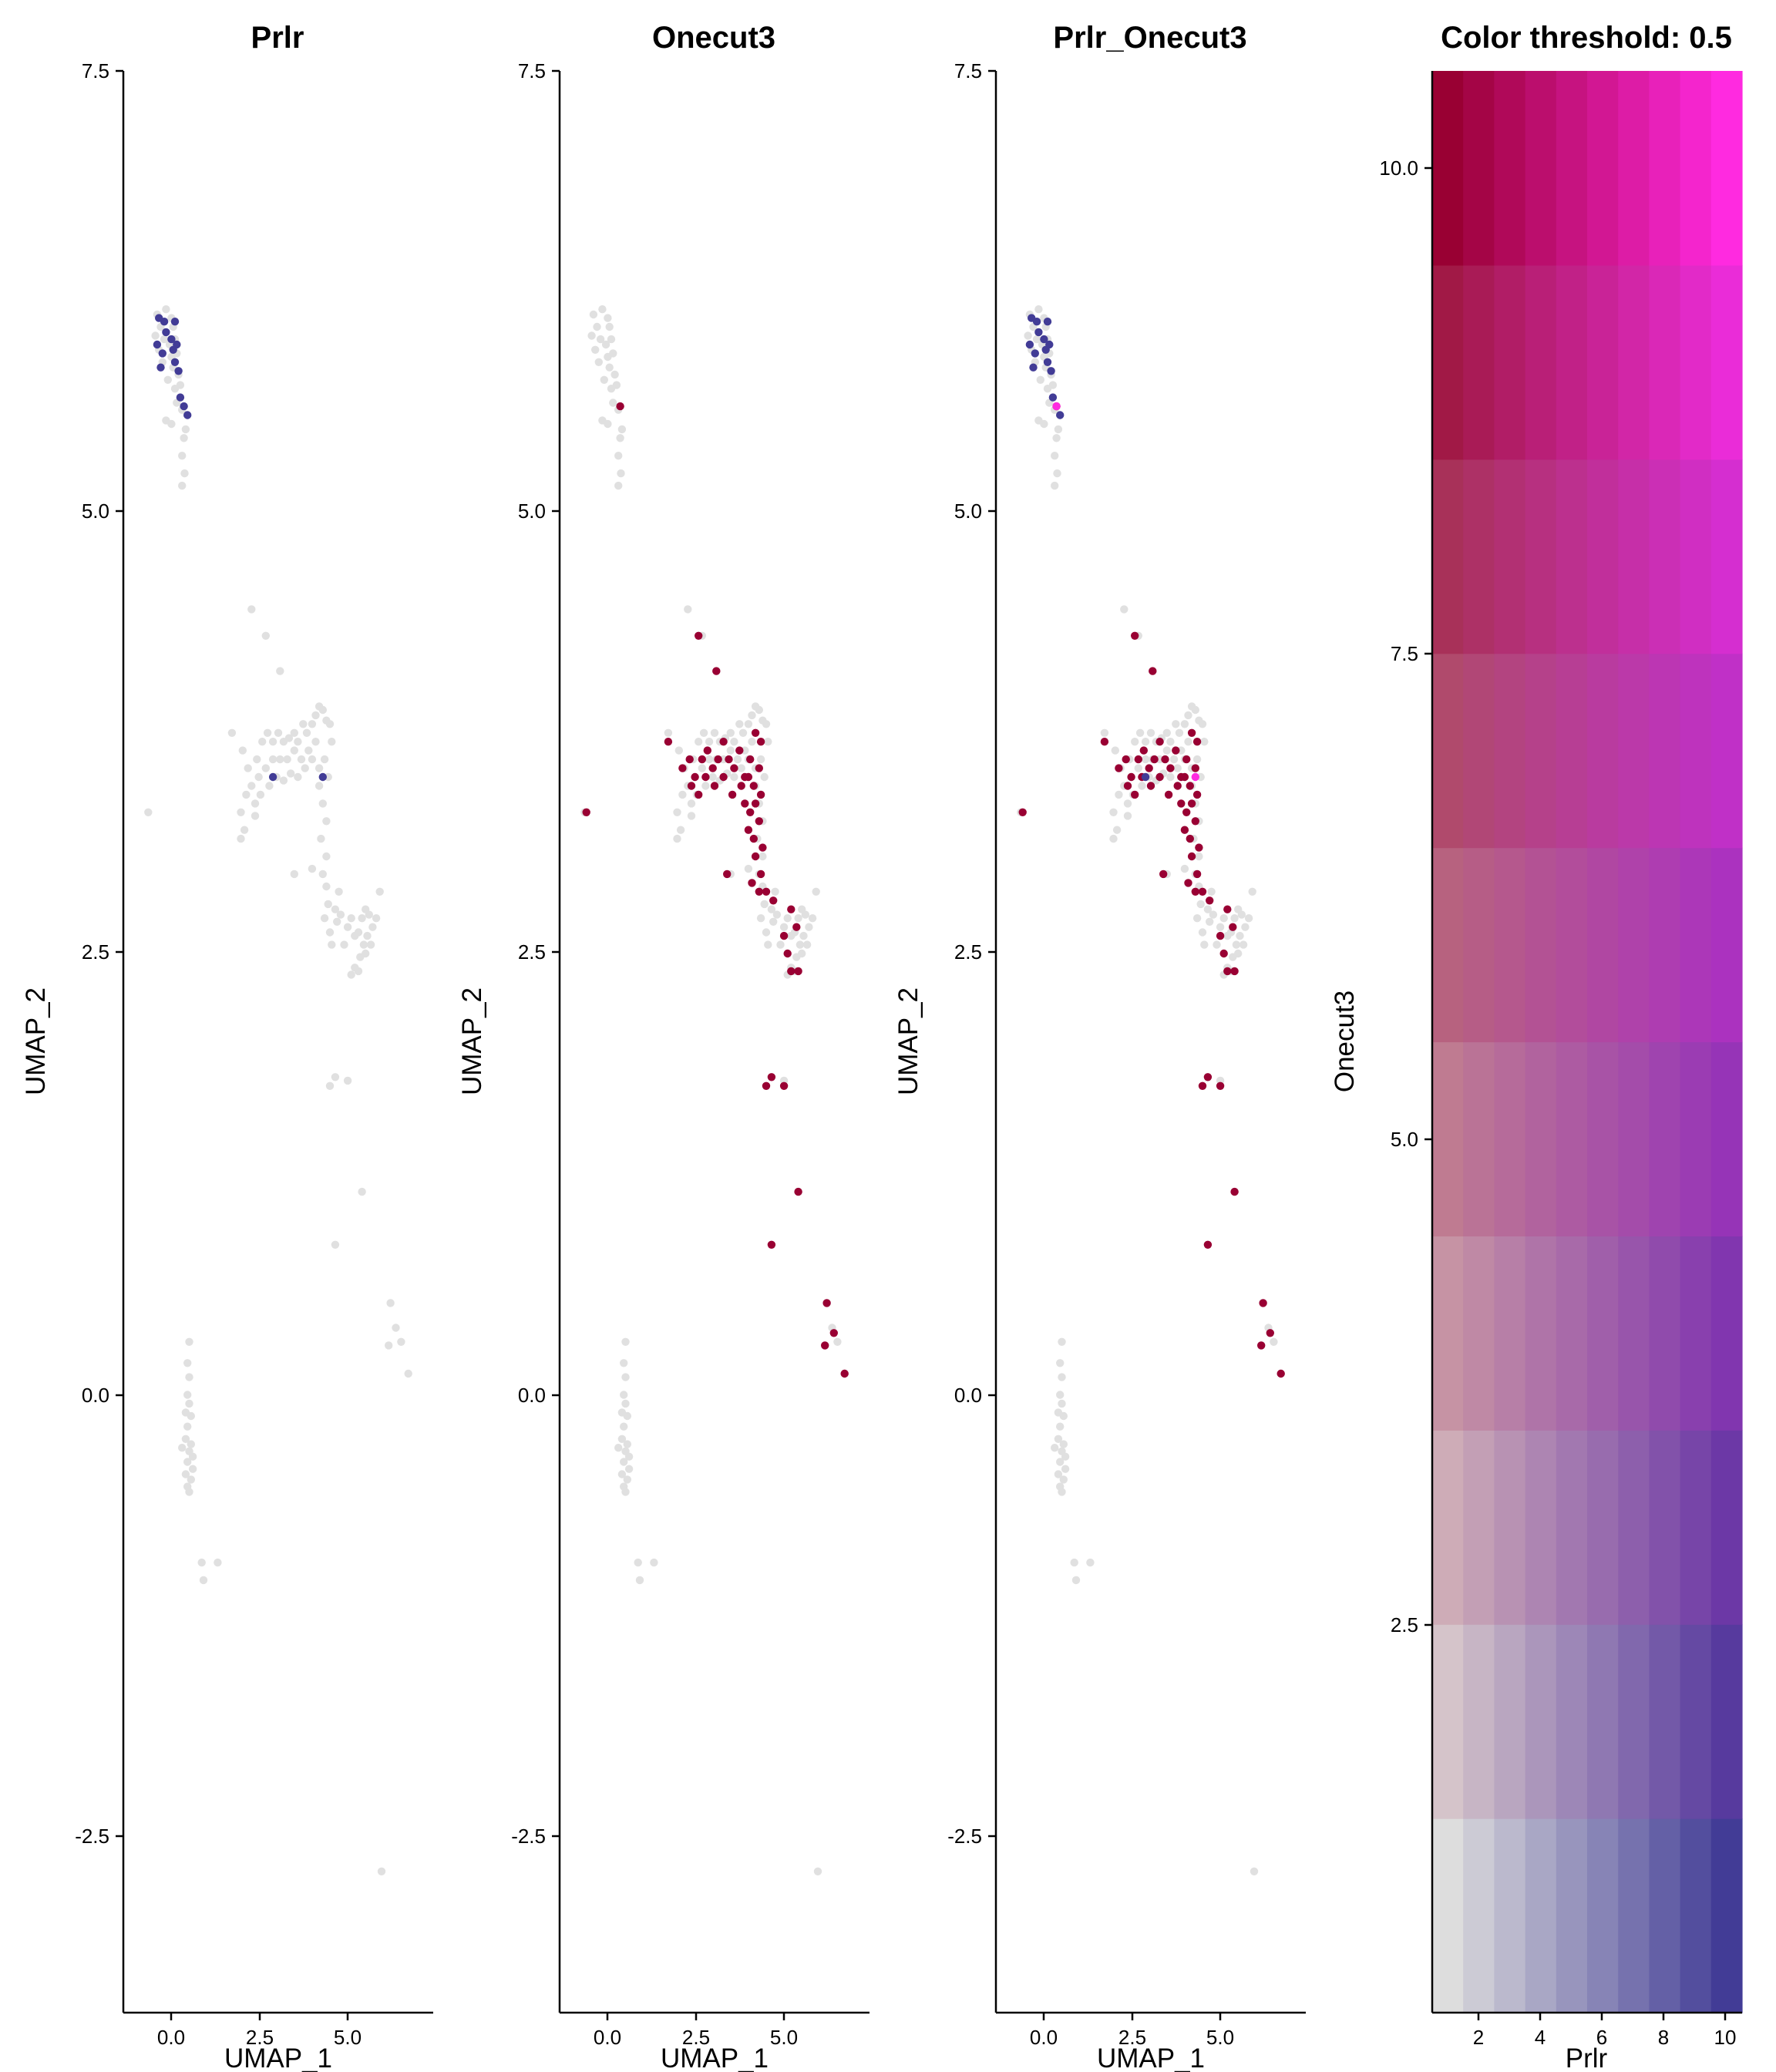 This screenshot has height=2072, width=1776. I want to click on panel-prlr-xtick-label: 0.0, so click(171, 2038).